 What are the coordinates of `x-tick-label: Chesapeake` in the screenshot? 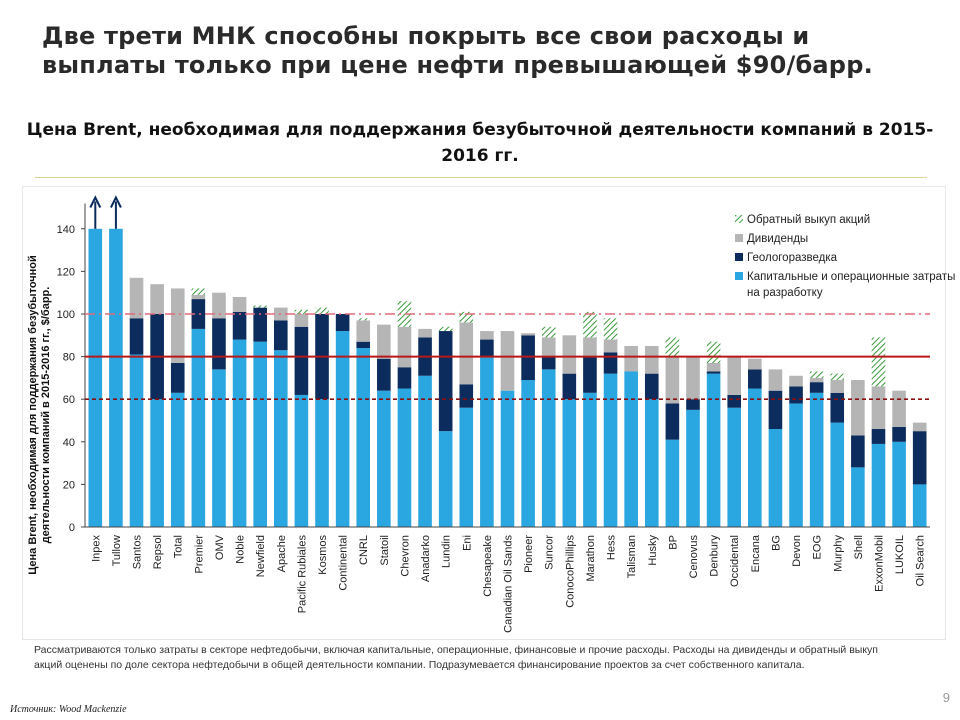 It's located at (488, 566).